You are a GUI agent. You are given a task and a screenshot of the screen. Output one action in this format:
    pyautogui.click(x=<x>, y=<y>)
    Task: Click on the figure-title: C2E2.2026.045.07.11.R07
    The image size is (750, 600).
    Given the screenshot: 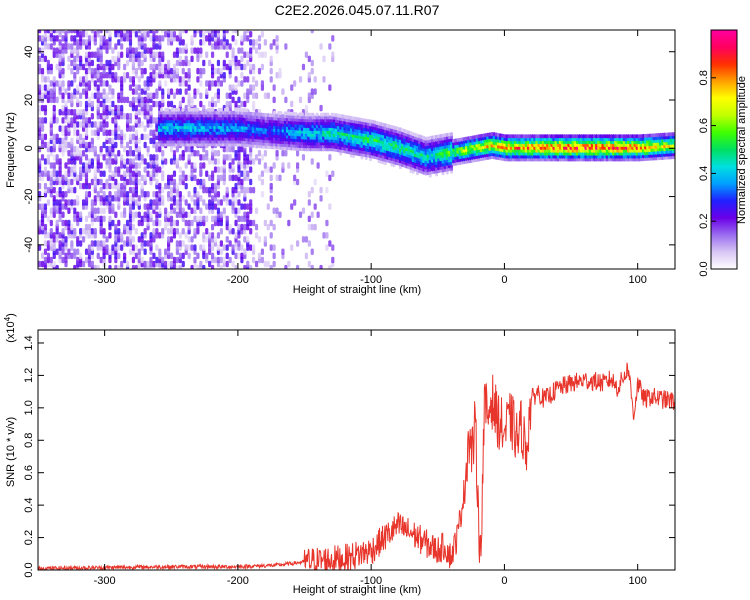 What is the action you would take?
    pyautogui.click(x=357, y=10)
    